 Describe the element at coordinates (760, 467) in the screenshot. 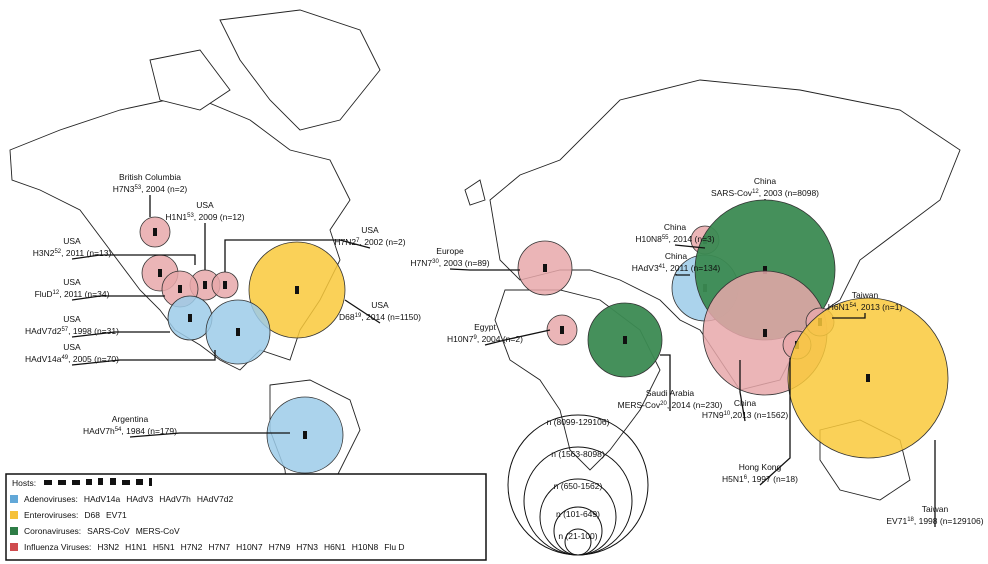

I see `outbreak-place: Hong Kong` at that location.